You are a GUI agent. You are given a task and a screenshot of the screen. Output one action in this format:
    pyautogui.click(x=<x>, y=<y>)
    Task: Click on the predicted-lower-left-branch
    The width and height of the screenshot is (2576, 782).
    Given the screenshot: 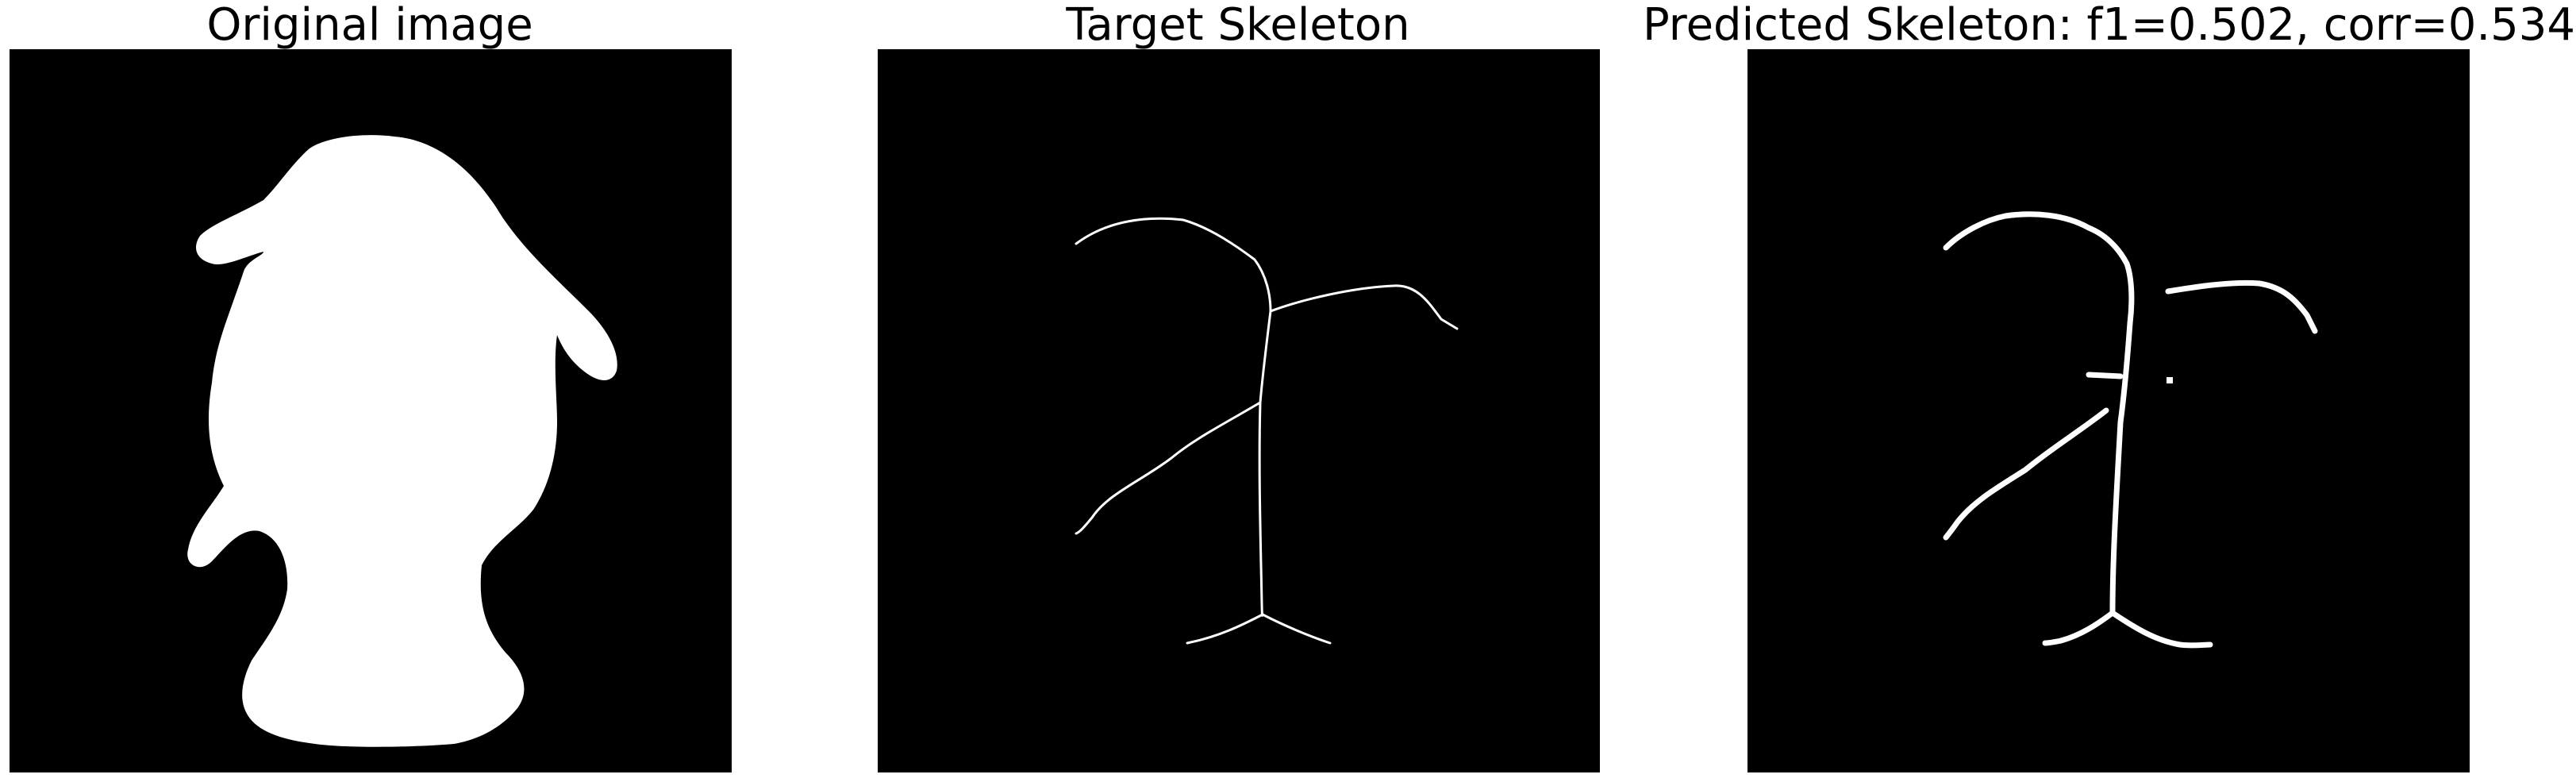 What is the action you would take?
    pyautogui.click(x=2026, y=474)
    